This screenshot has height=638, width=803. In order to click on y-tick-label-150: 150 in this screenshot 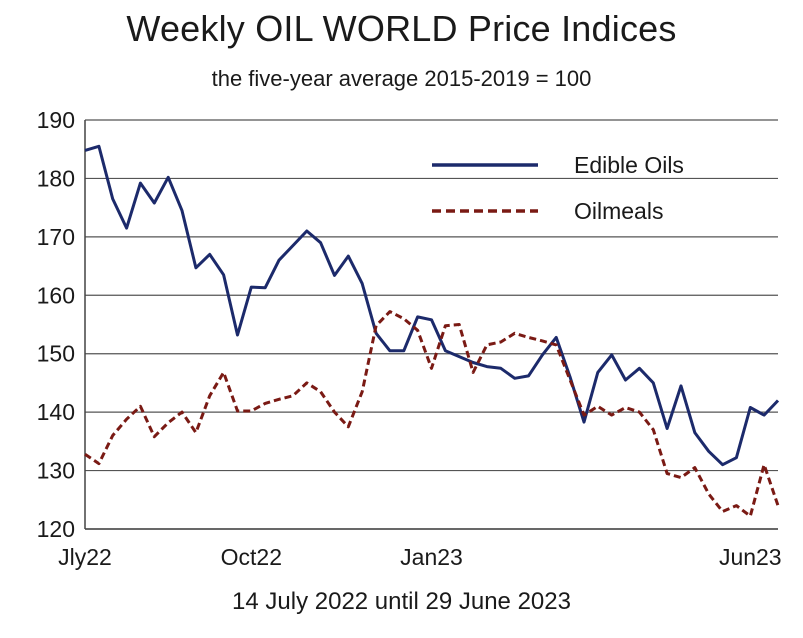, I will do `click(56, 354)`.